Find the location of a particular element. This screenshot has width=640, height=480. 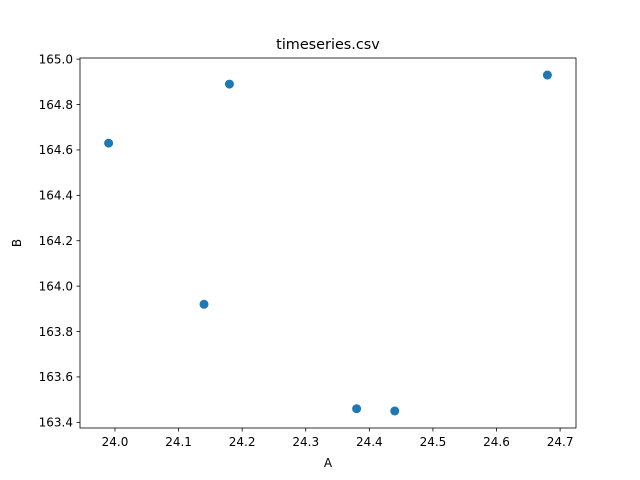

x-tick-label: 24.6 is located at coordinates (496, 442).